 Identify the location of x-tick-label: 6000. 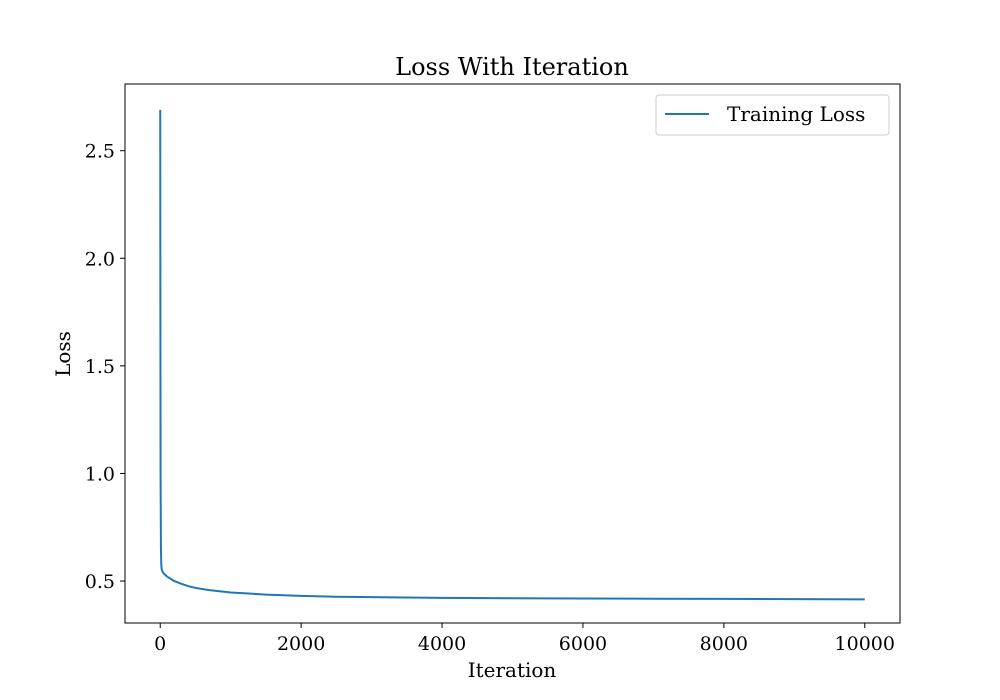
(583, 644).